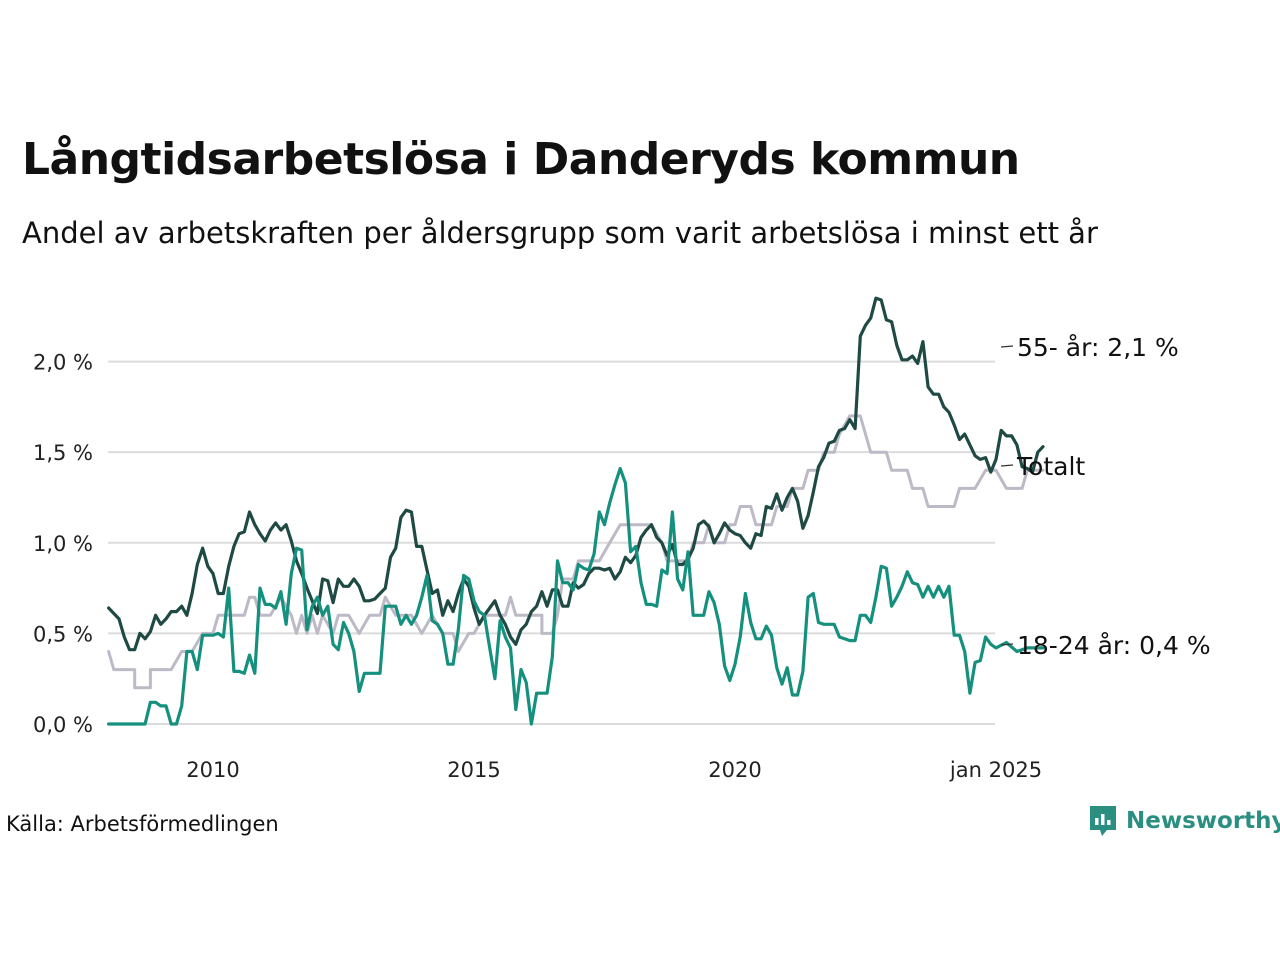 This screenshot has height=960, width=1280. I want to click on y-tick-label: 1,0 %, so click(63, 544).